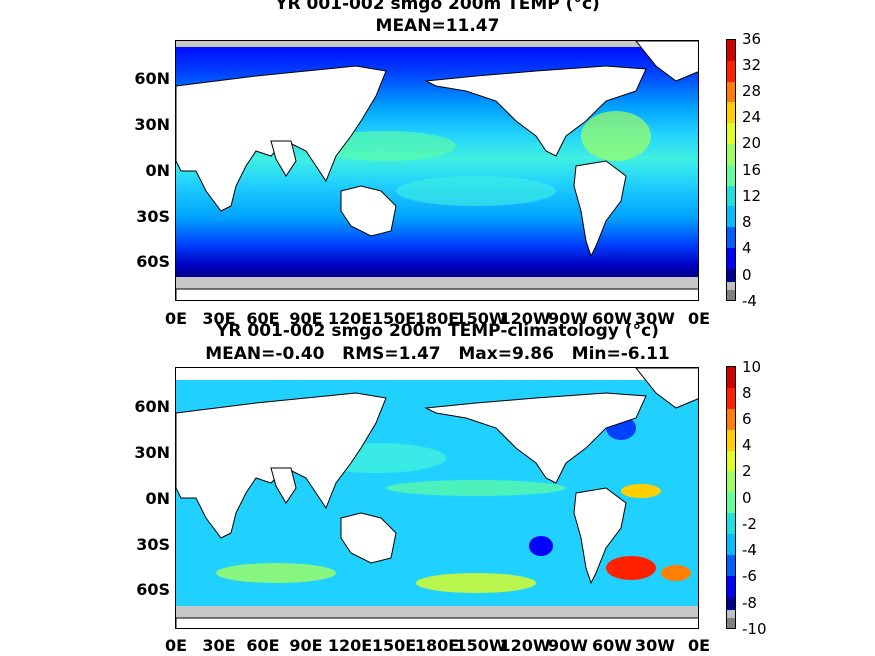 The image size is (875, 656). I want to click on panel1-title-line2: MEAN=11.47, so click(437, 26).